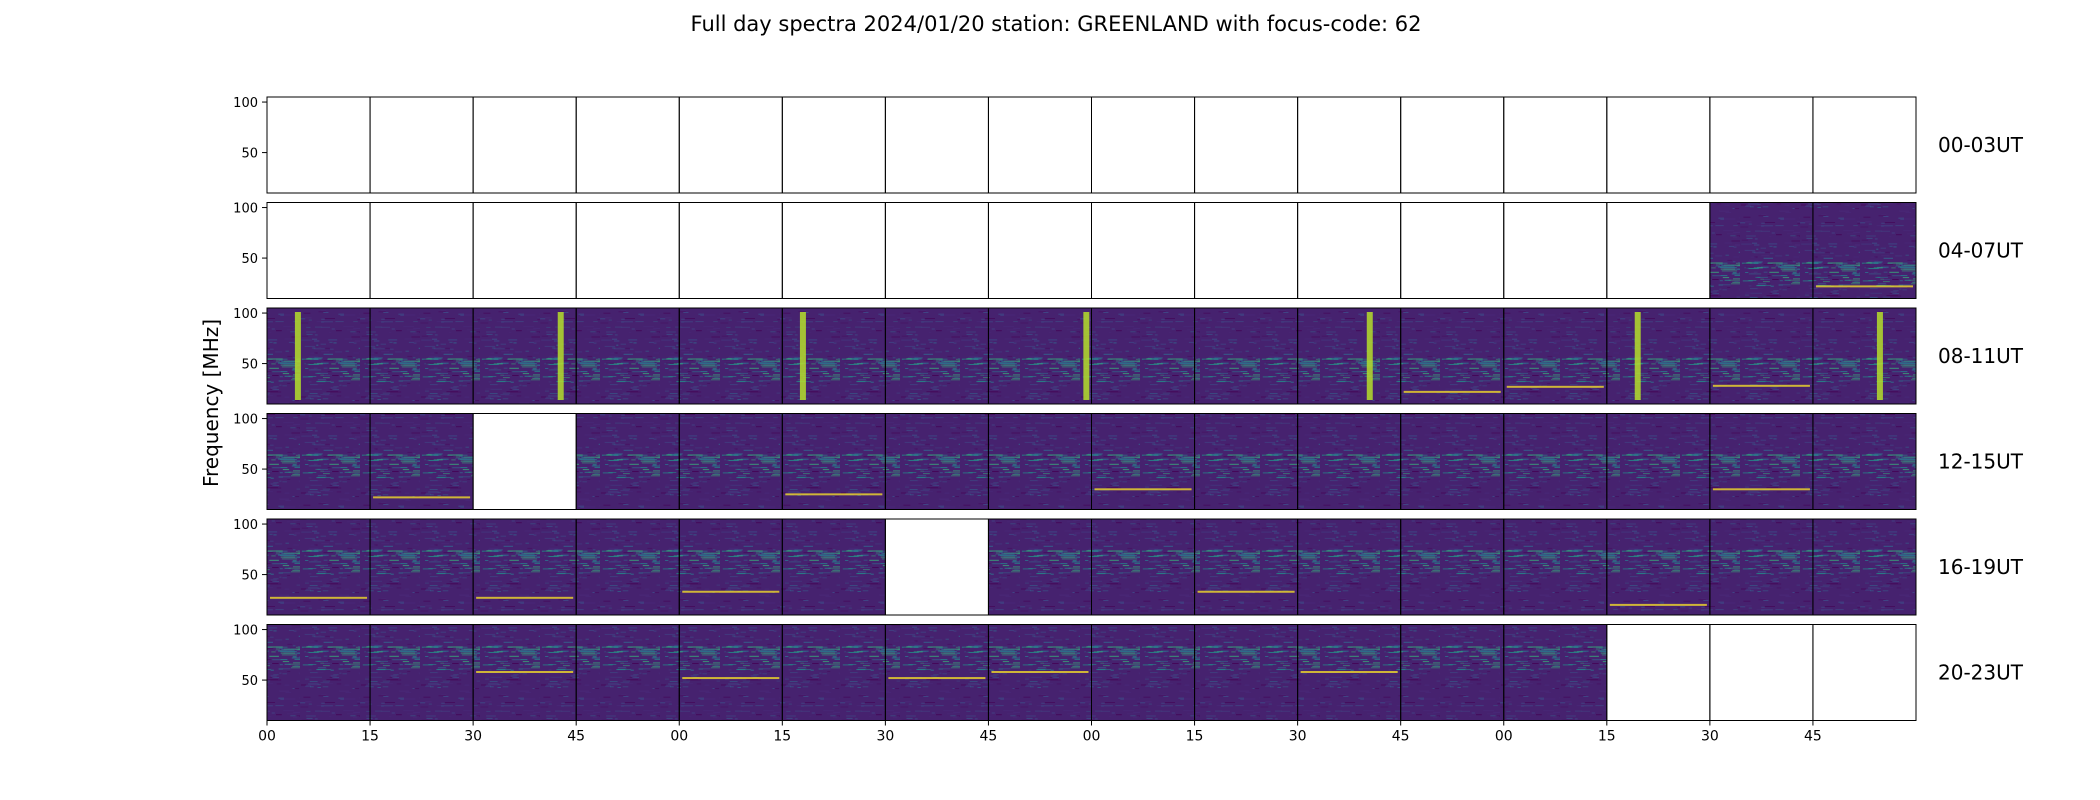 This screenshot has width=2100, height=800. What do you see at coordinates (1981, 462) in the screenshot?
I see `row-time-label: 12-15UT` at bounding box center [1981, 462].